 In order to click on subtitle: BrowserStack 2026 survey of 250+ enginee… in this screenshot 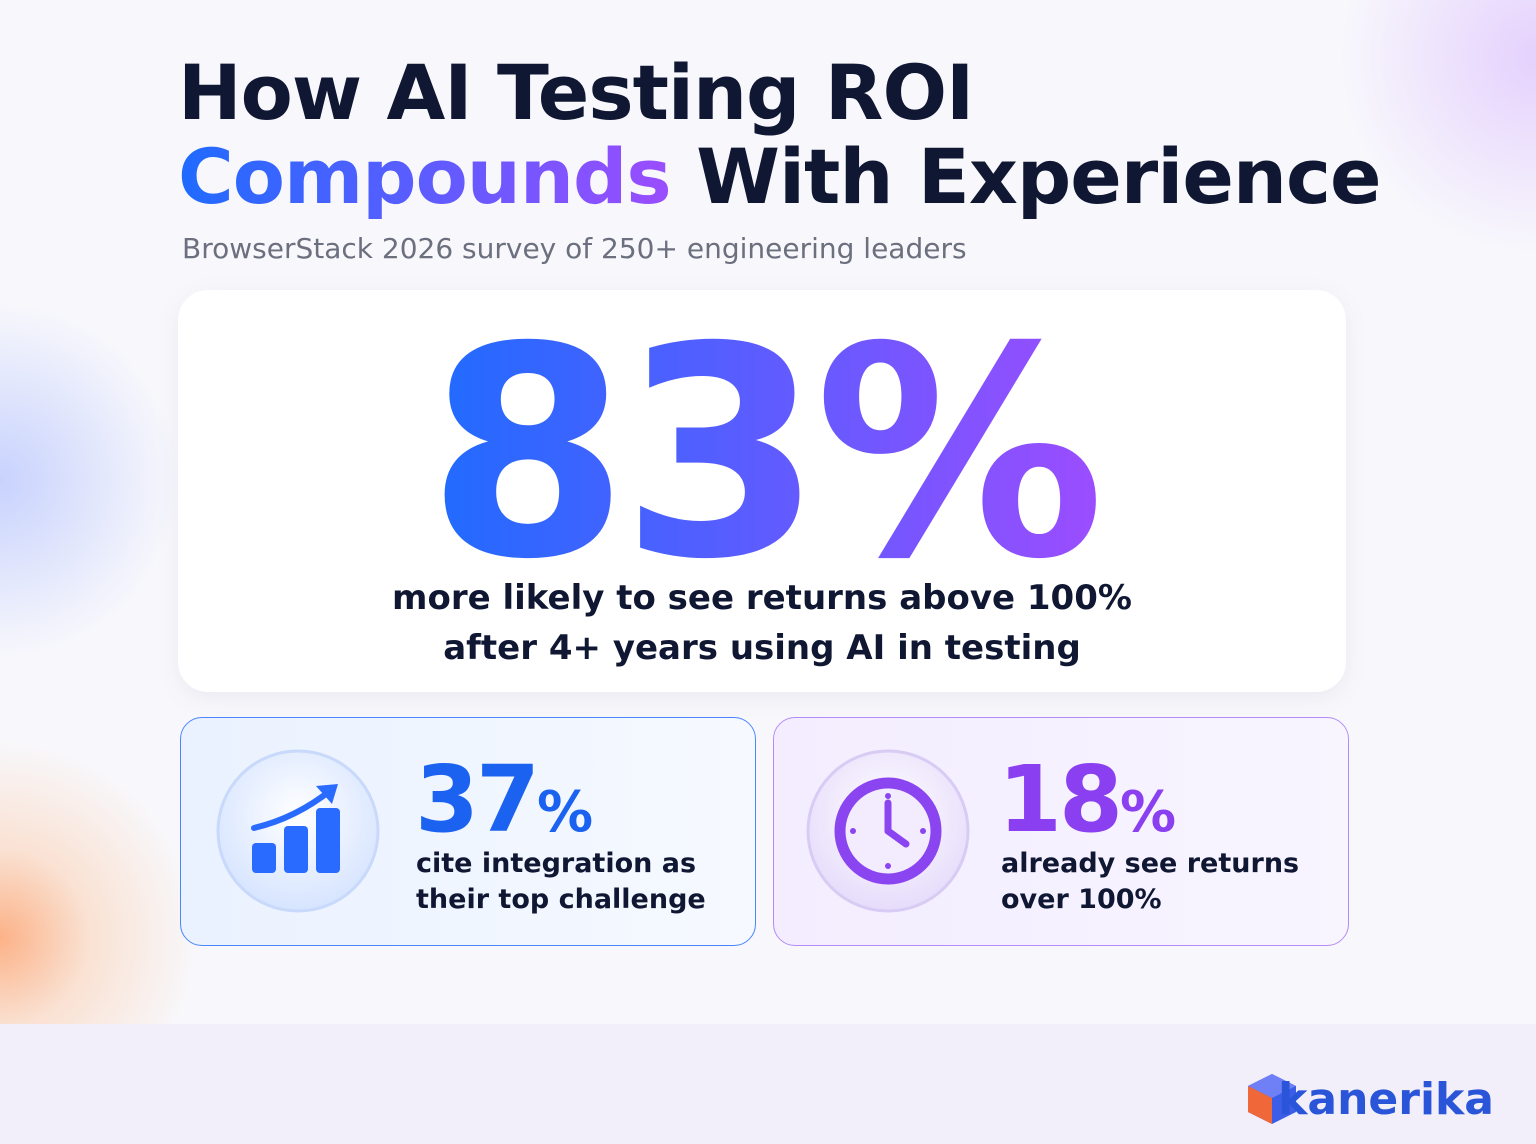, I will do `click(574, 248)`.